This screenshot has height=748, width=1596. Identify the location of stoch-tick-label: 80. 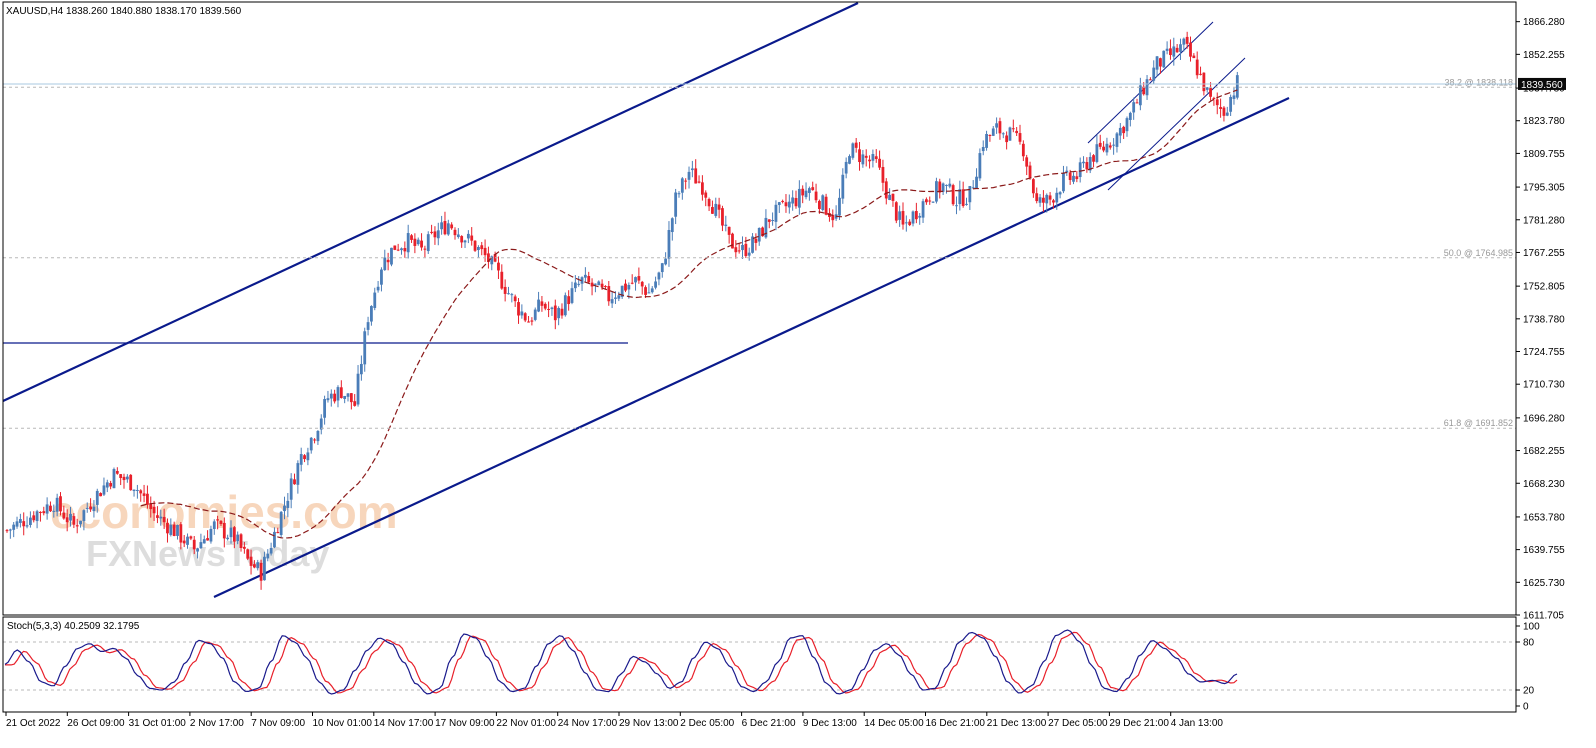
(1529, 643).